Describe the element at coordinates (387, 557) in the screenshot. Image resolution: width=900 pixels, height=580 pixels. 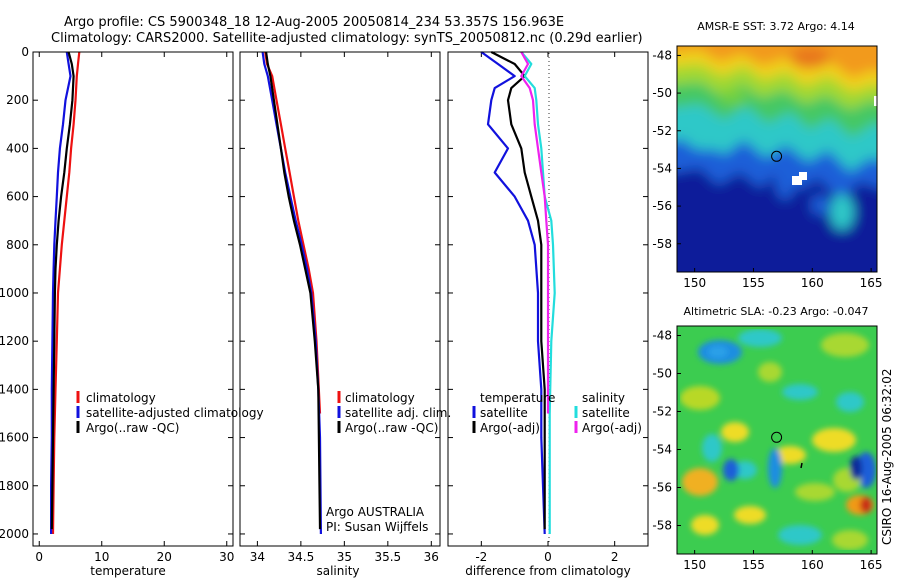
I see `x-tick-label: 35.5` at that location.